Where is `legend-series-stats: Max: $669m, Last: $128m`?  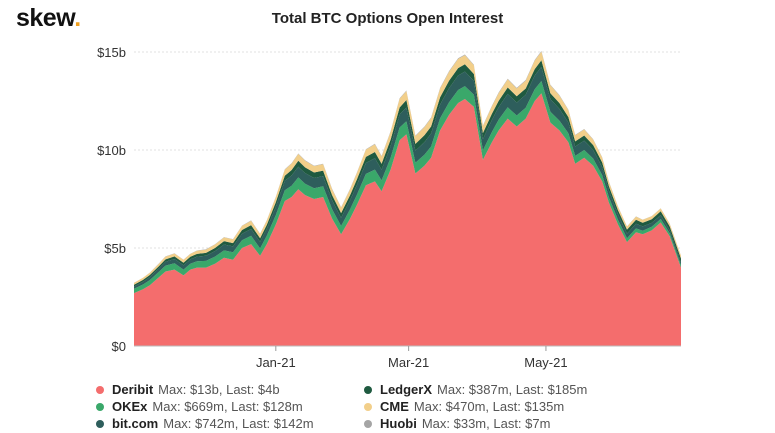
legend-series-stats: Max: $669m, Last: $128m is located at coordinates (227, 406).